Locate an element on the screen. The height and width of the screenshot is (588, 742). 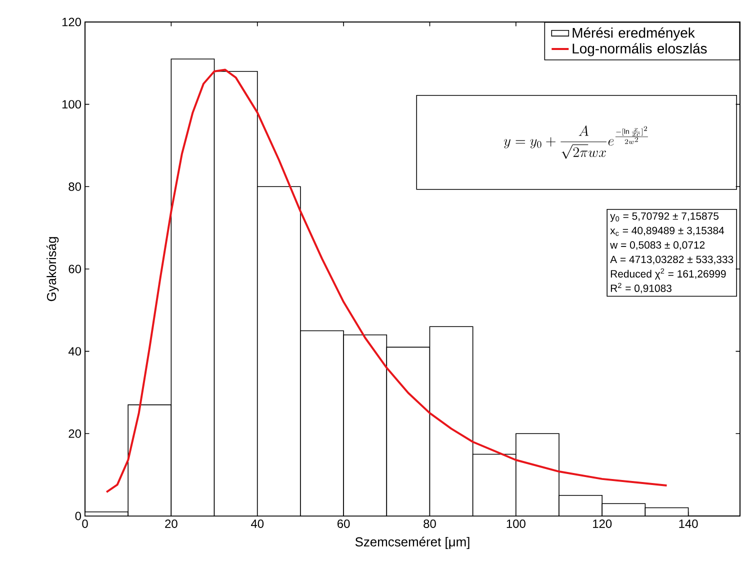
annotation: x$_{c}$ = 40,89489 ± 3,15384 is located at coordinates (667, 231).